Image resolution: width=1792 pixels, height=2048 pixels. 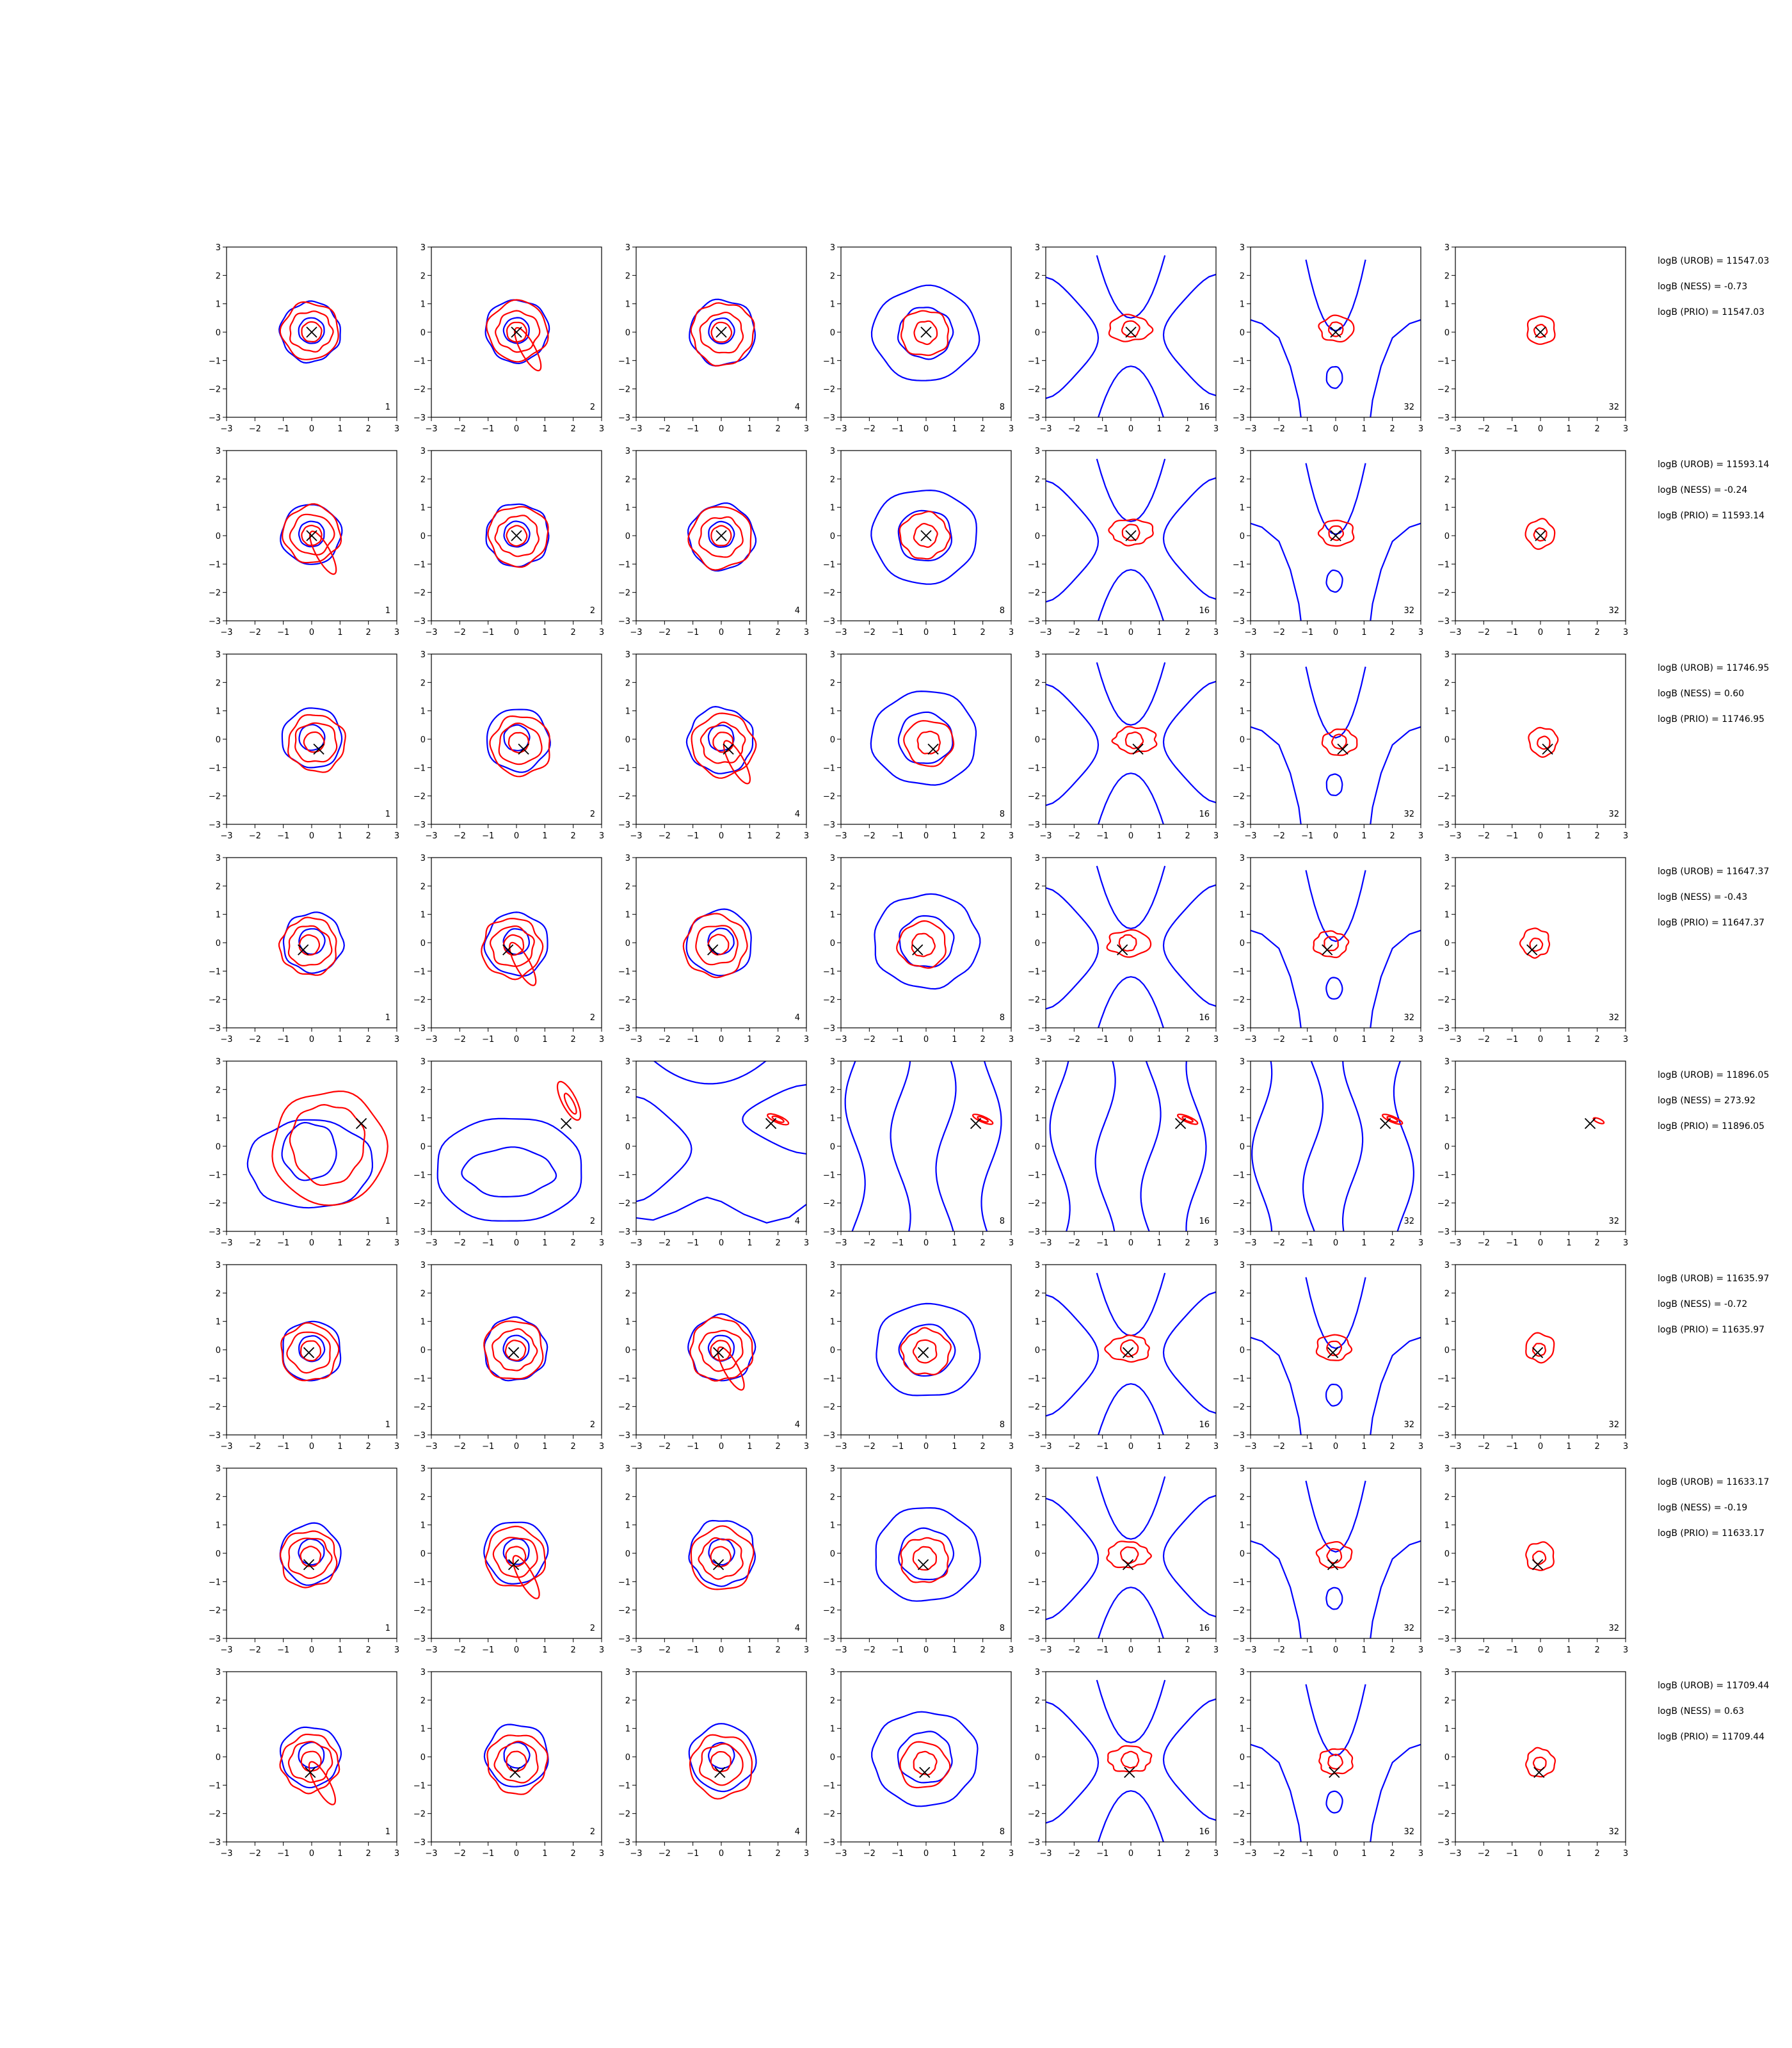 I want to click on panel-r5-c6: −3 −2 −1 0 1 2 3 −3 −2 −1 0 1 2 3 32, so click(x=1328, y=1152).